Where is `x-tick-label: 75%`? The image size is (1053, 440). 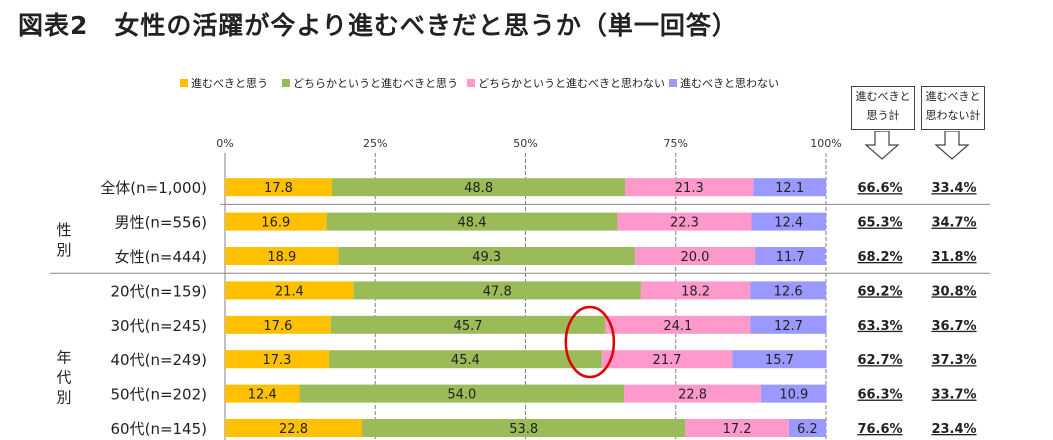 x-tick-label: 75% is located at coordinates (676, 143).